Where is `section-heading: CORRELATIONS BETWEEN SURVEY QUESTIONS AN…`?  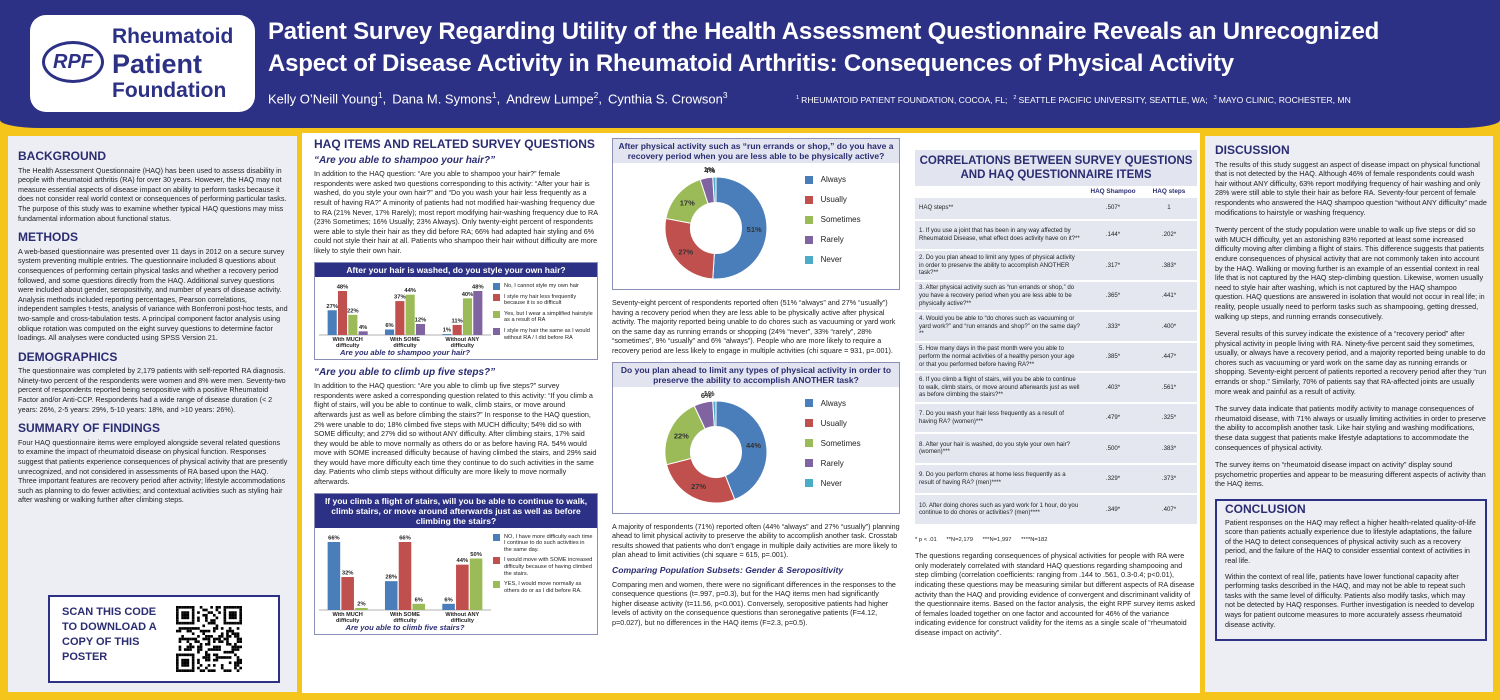
section-heading: CORRELATIONS BETWEEN SURVEY QUESTIONS AN… is located at coordinates (1056, 168).